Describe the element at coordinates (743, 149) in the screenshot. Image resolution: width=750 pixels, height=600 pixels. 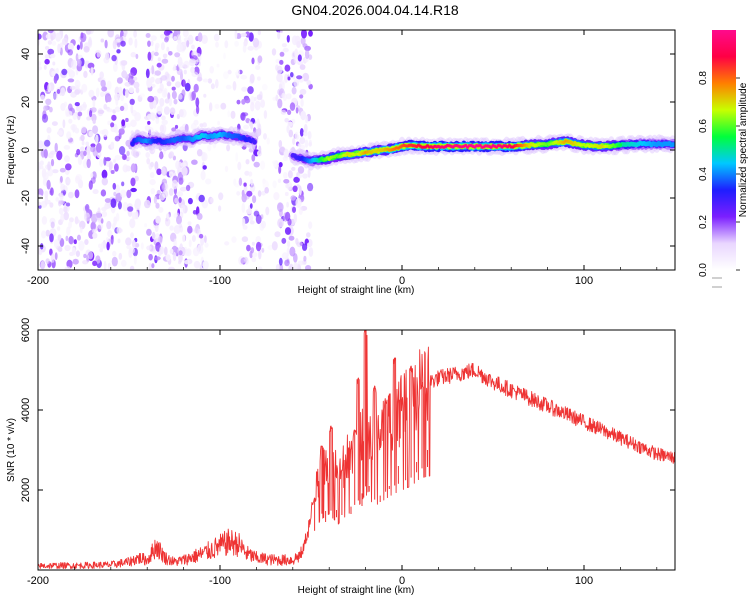
I see `colorbar-label: Normalized spectral amplitude` at that location.